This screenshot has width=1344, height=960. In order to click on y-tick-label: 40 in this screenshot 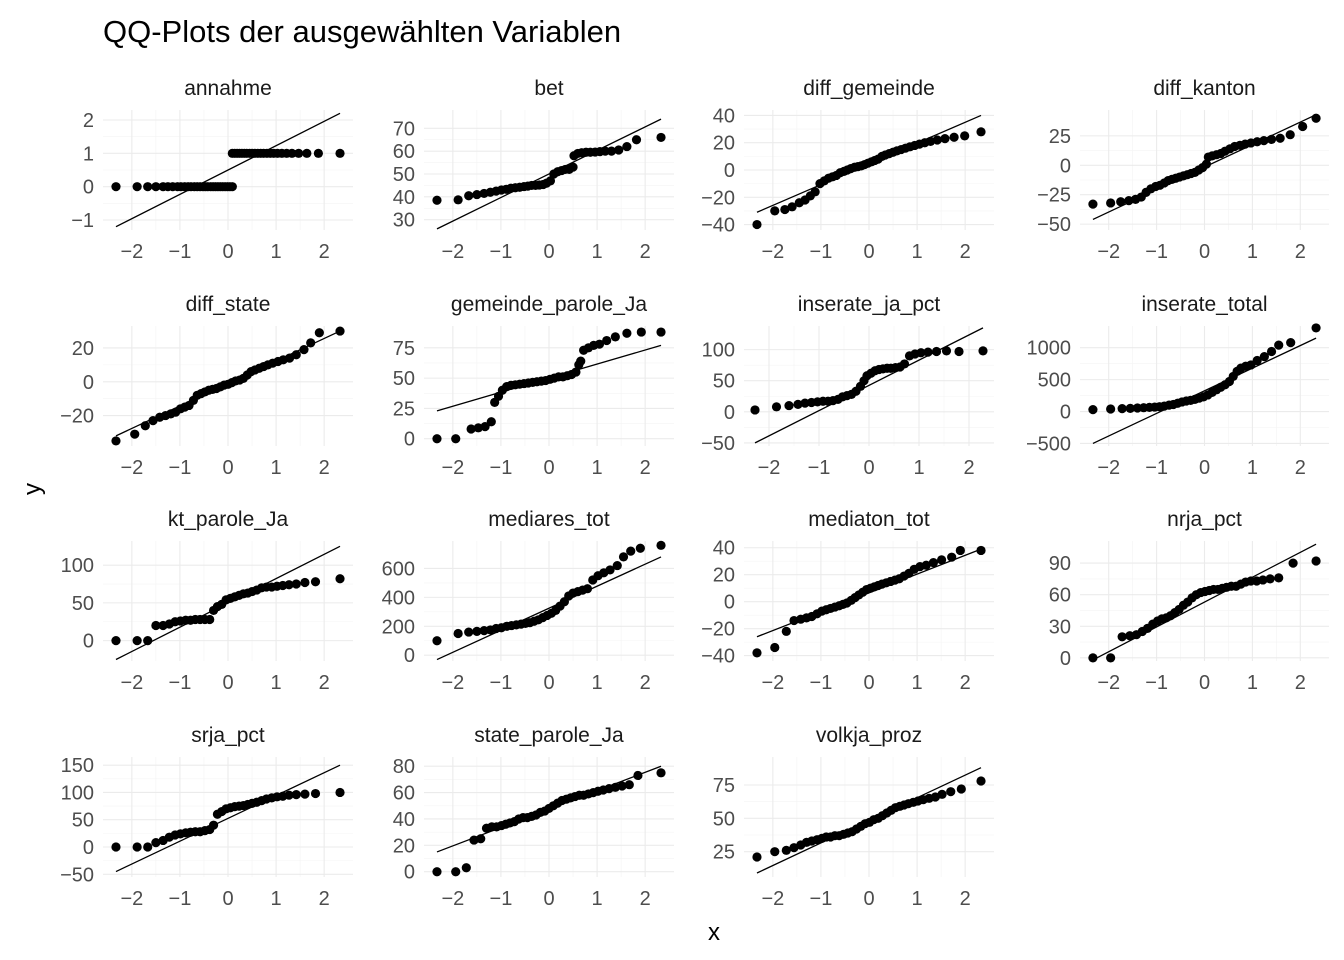, I will do `click(724, 116)`.